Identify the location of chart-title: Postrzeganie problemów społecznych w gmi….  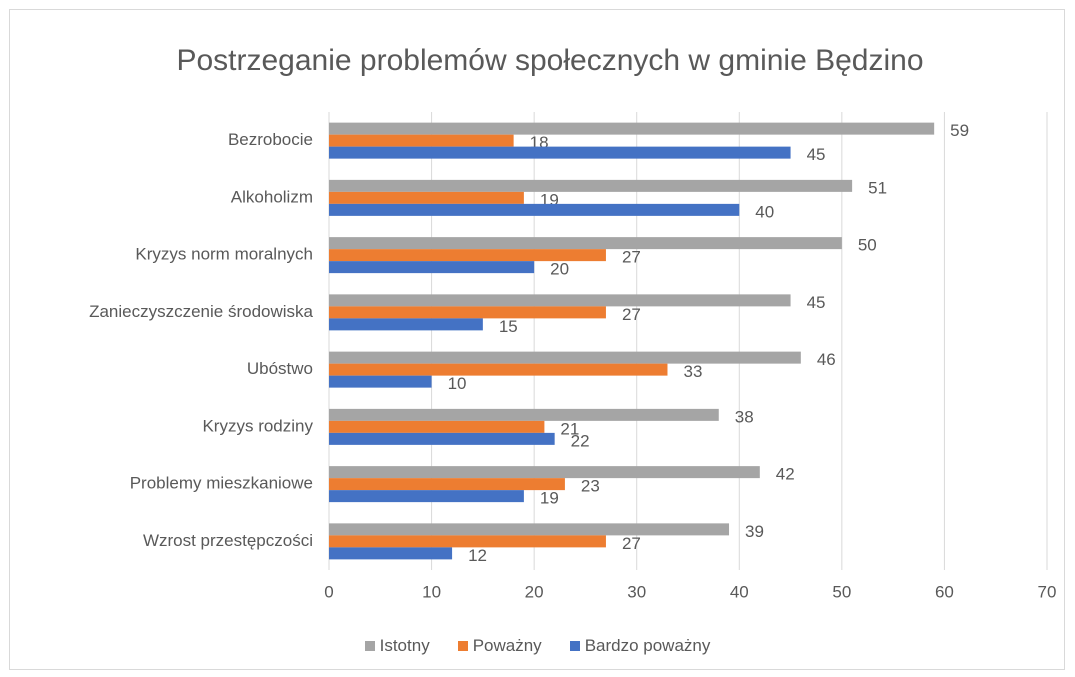
(549, 60).